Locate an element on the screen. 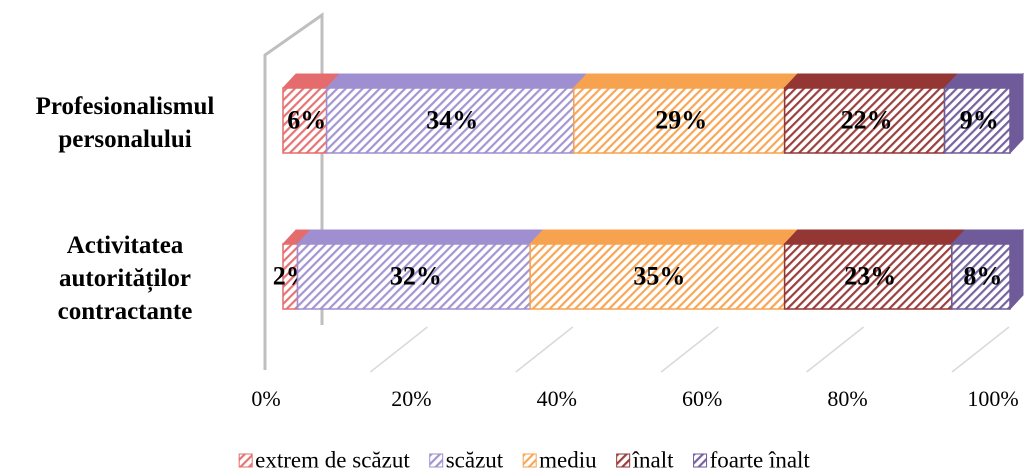 This screenshot has height=474, width=1033. data-label: 32% is located at coordinates (416, 275).